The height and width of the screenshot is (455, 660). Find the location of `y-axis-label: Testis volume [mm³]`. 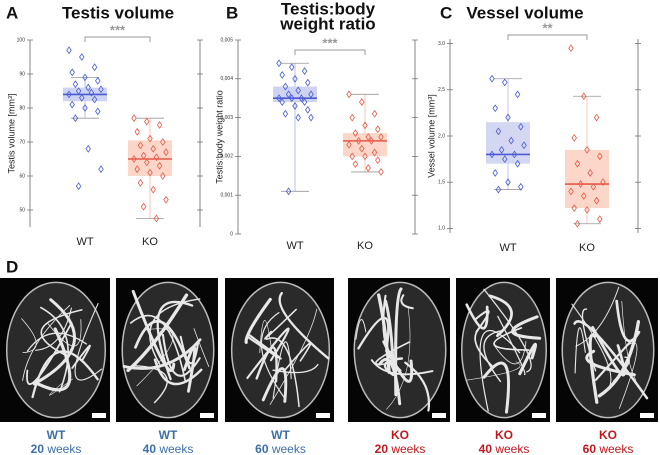

y-axis-label: Testis volume [mm³] is located at coordinates (11, 133).